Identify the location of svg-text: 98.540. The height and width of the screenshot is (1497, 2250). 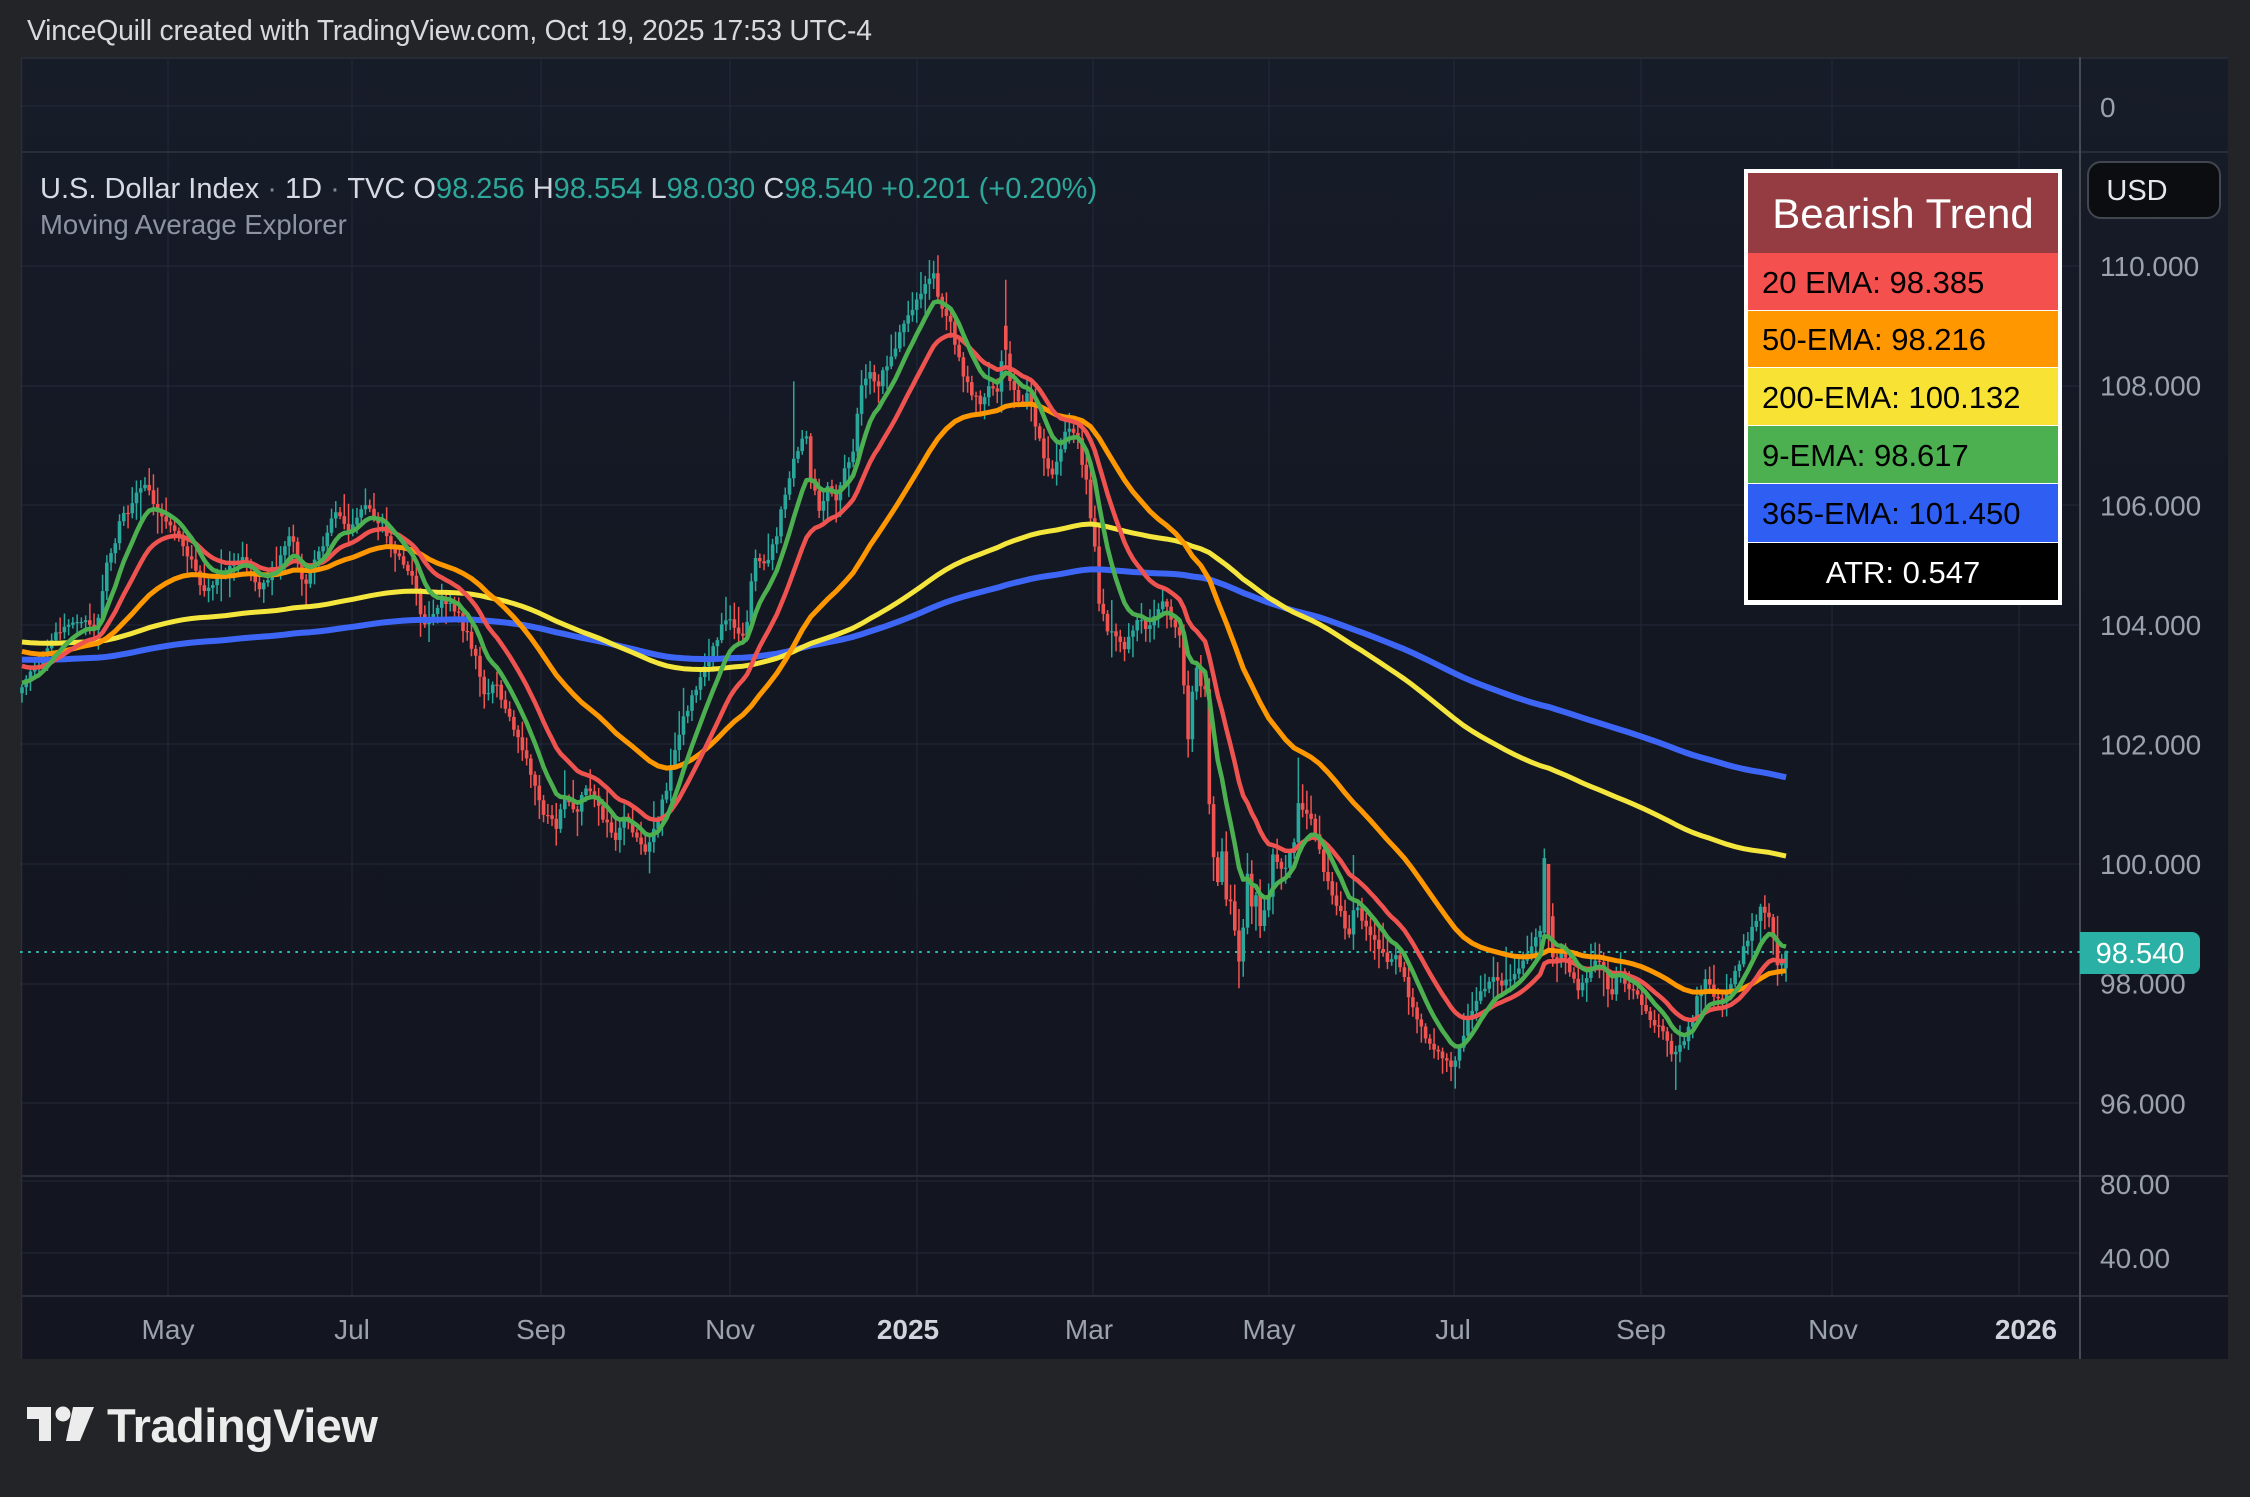
(2140, 954).